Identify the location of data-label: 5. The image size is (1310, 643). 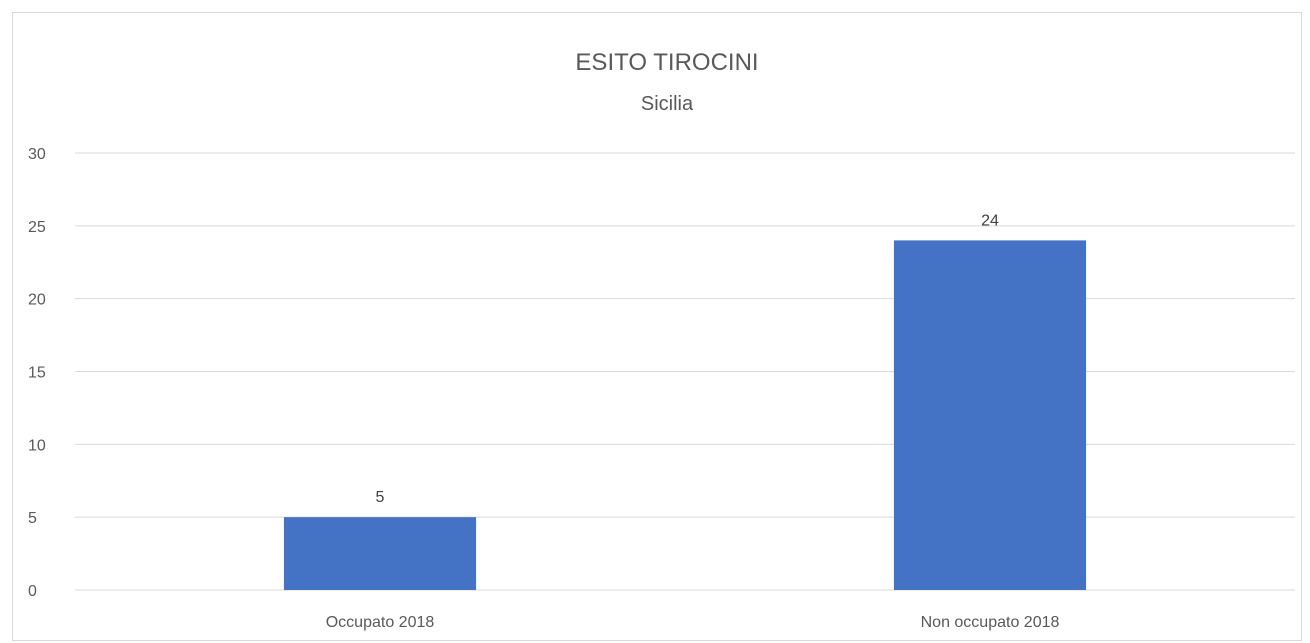
(380, 497).